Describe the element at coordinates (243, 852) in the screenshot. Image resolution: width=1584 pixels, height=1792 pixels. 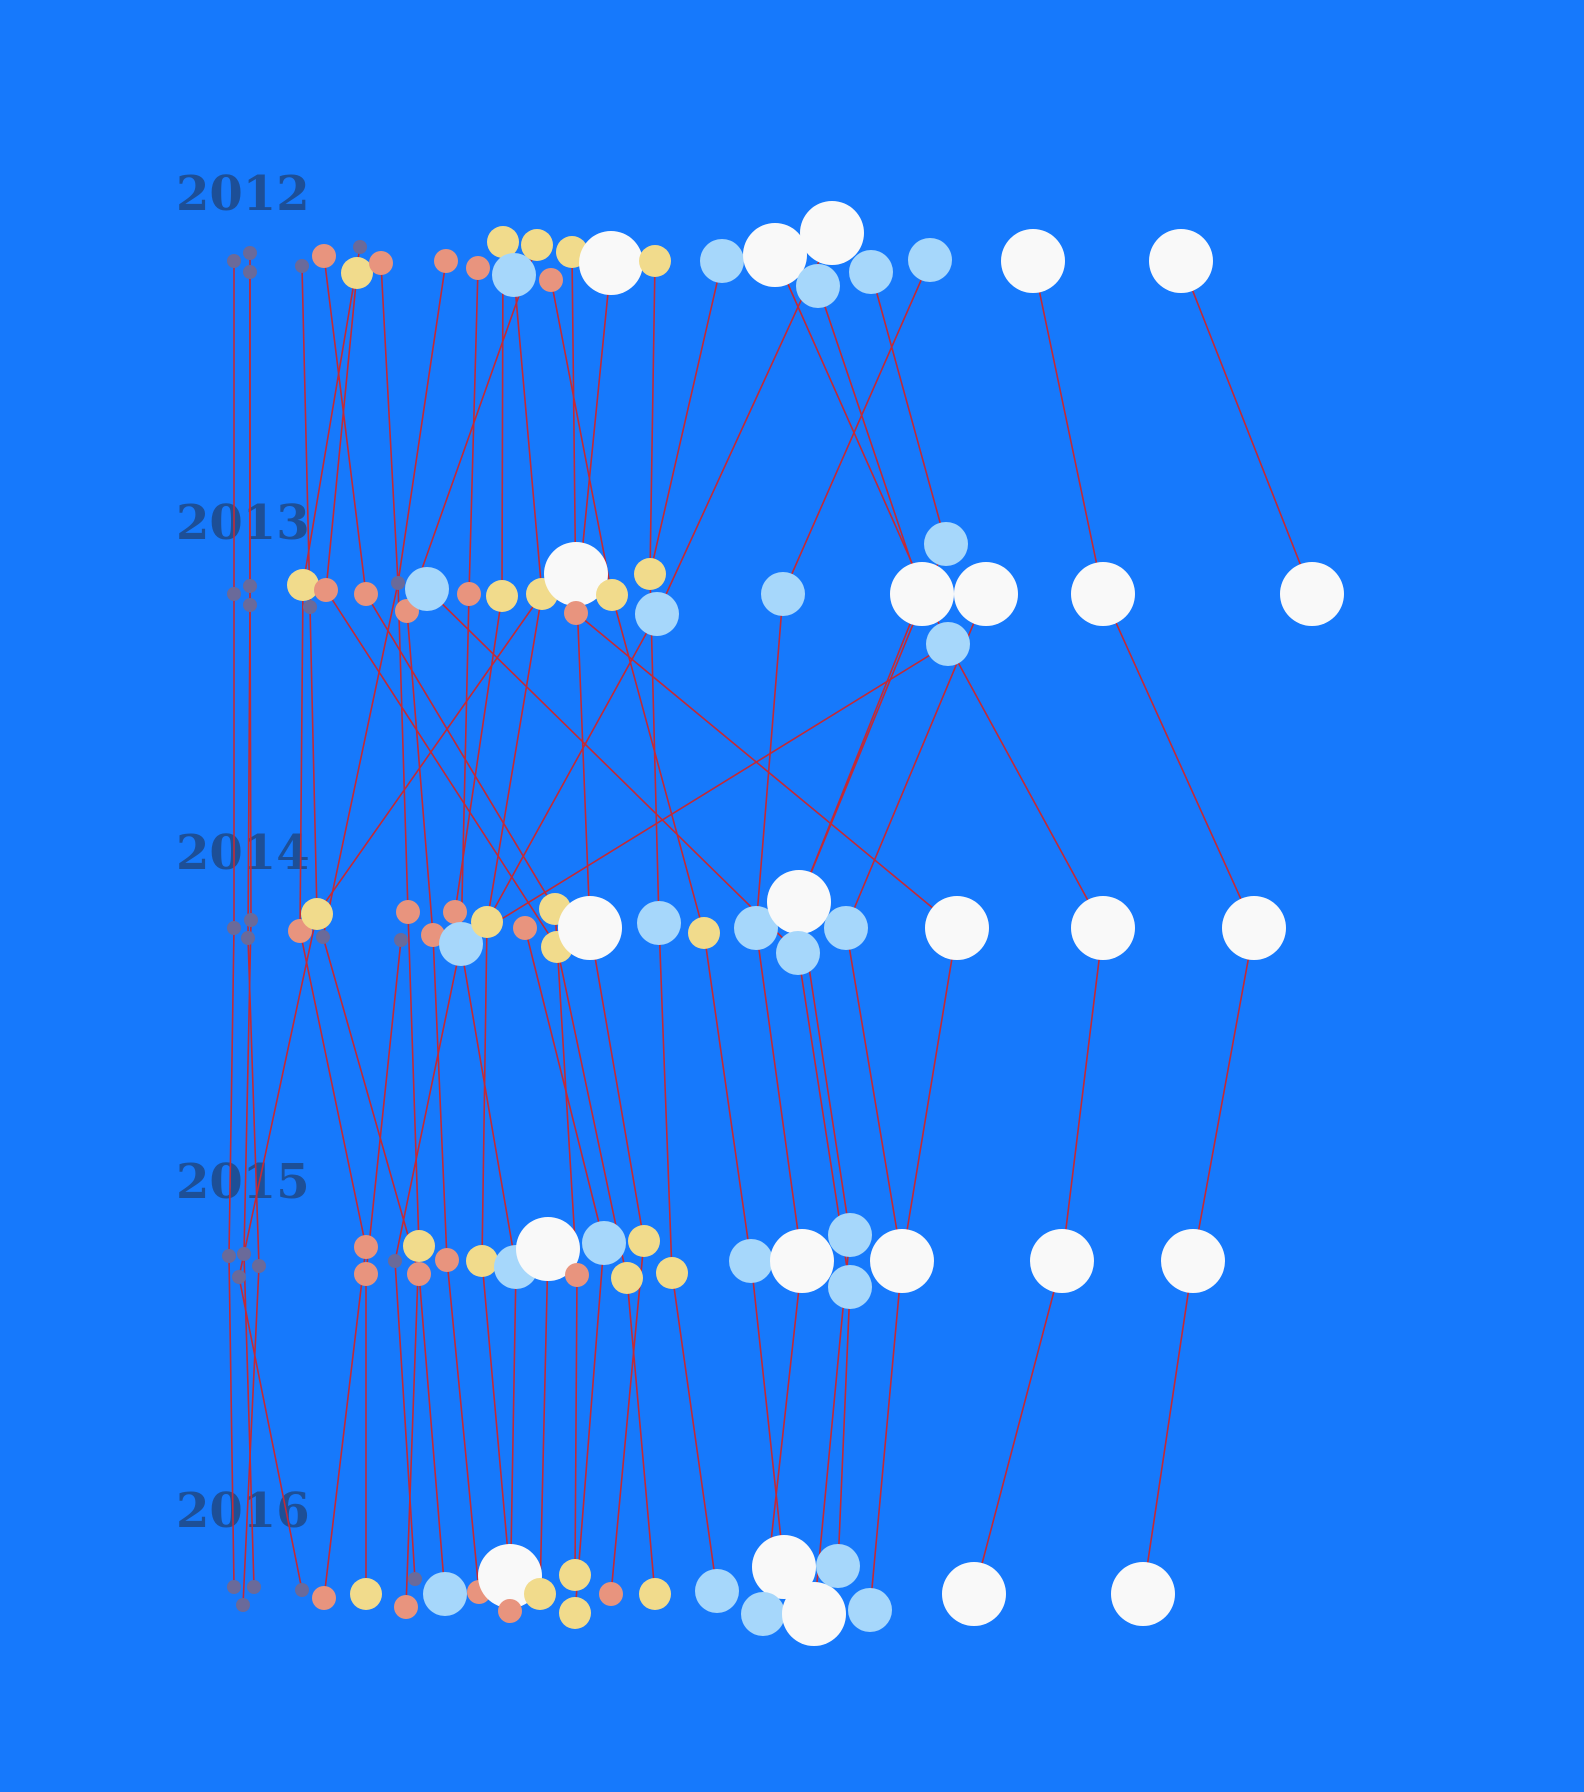
I see `year-labels: 2012 2013 2014 2015 2016` at that location.